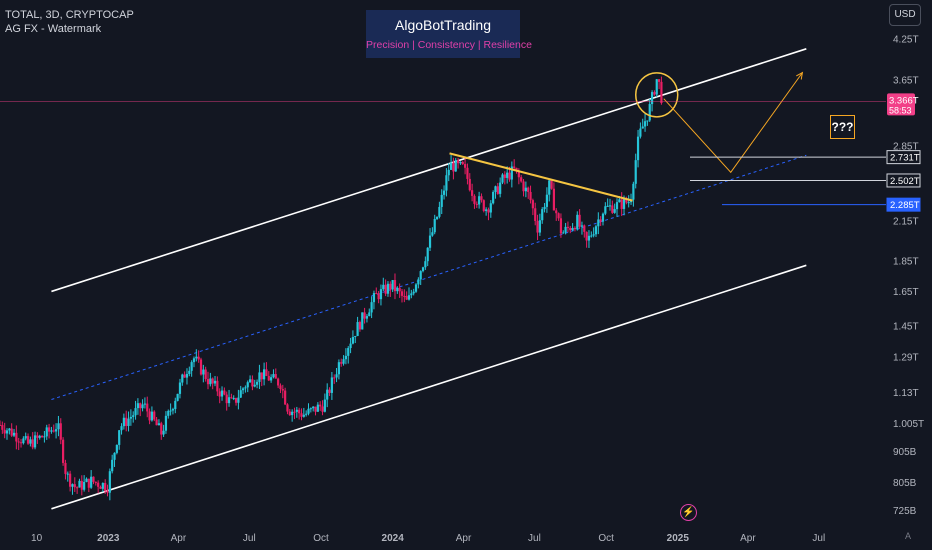  Describe the element at coordinates (842, 127) in the screenshot. I see `question-annotation: ???` at that location.